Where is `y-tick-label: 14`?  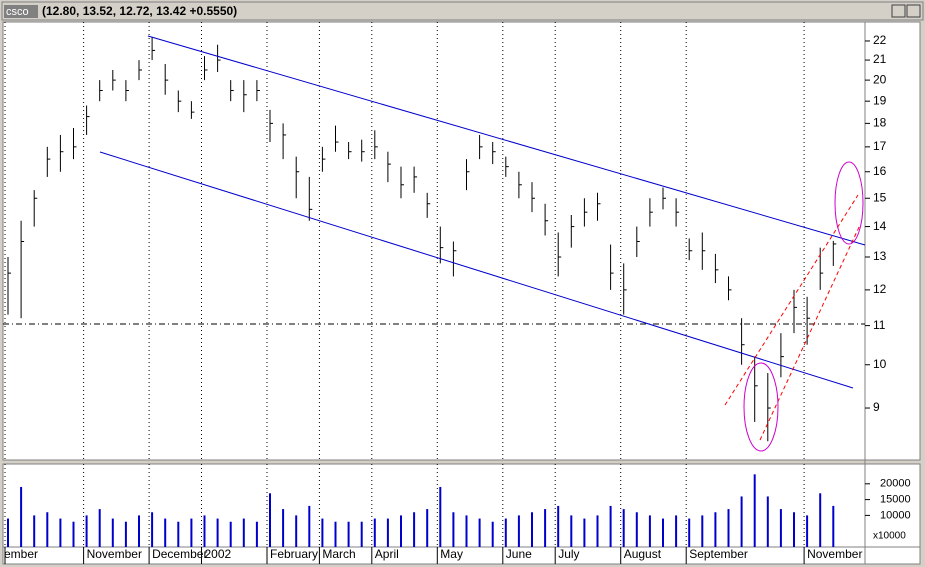 y-tick-label: 14 is located at coordinates (880, 226).